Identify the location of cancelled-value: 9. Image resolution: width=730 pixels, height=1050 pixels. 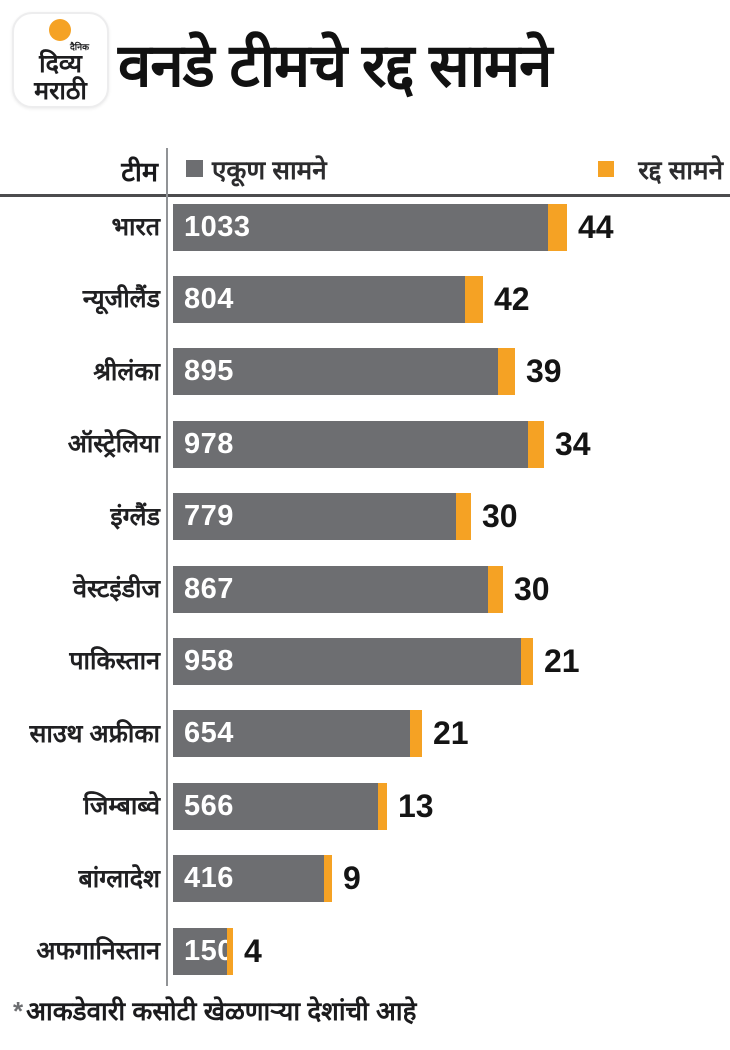
(352, 878).